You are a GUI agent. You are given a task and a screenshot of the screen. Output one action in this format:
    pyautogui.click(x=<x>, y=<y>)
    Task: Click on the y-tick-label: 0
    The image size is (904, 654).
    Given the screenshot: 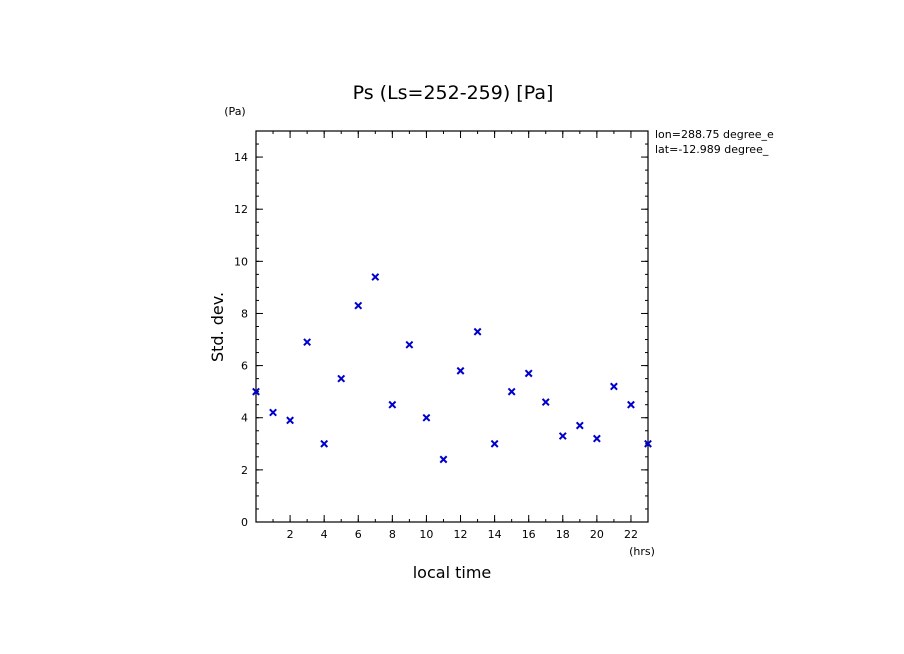 What is the action you would take?
    pyautogui.click(x=244, y=522)
    